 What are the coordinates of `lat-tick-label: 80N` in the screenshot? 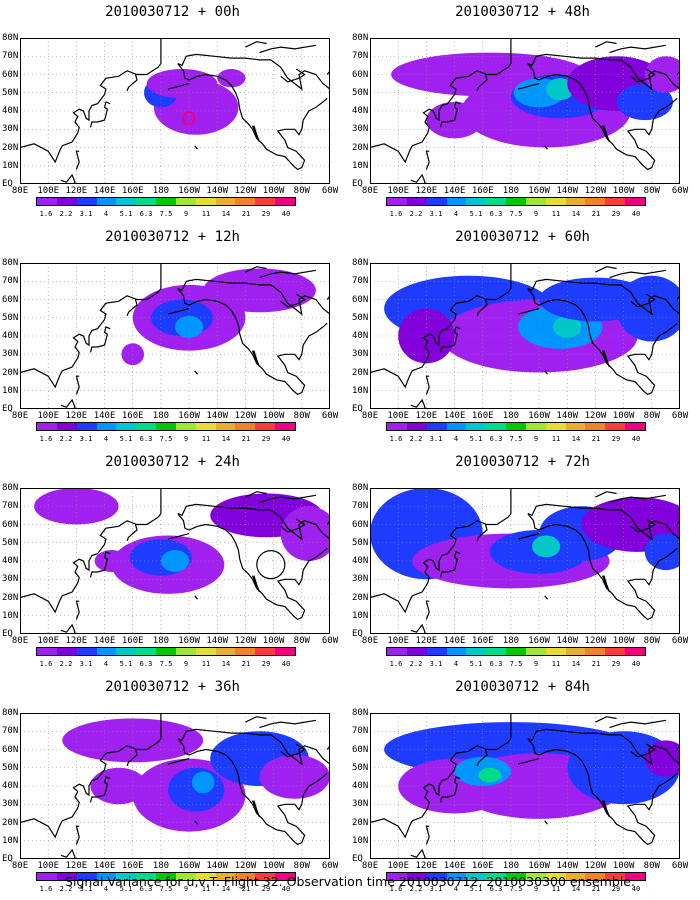 It's located at (10, 713).